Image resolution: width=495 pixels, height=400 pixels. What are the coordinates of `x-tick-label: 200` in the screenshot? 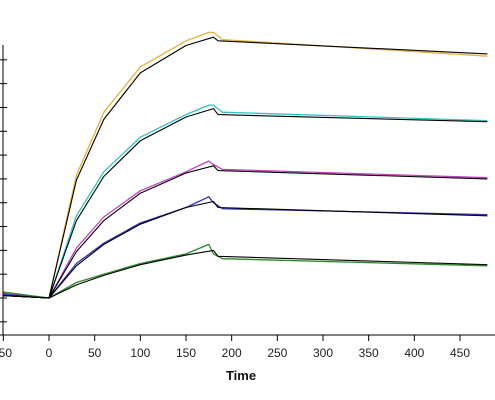 It's located at (232, 353).